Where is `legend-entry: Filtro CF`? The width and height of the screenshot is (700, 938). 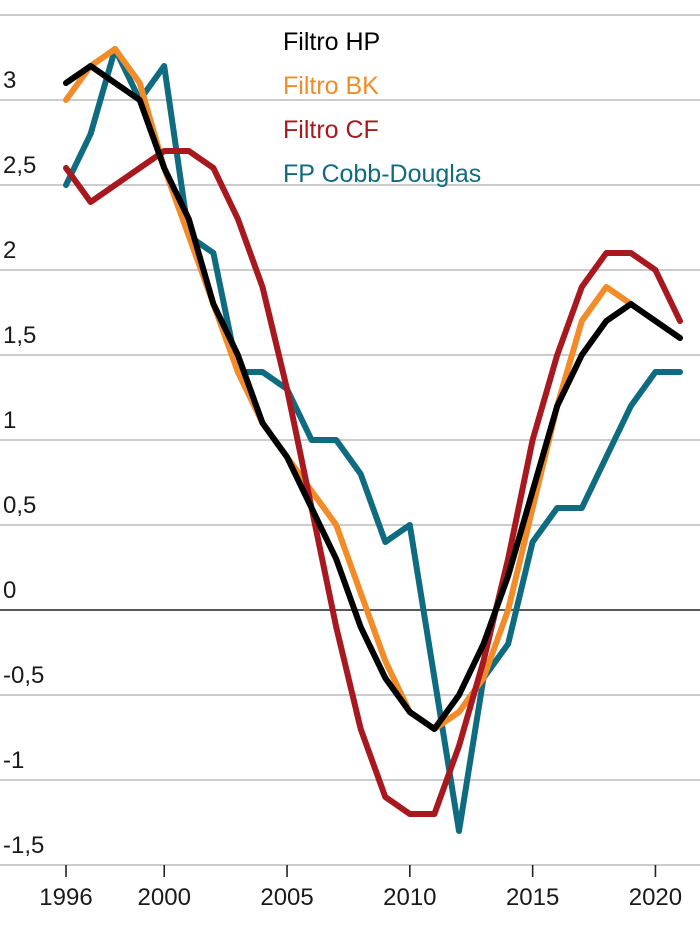
legend-entry: Filtro CF is located at coordinates (331, 130).